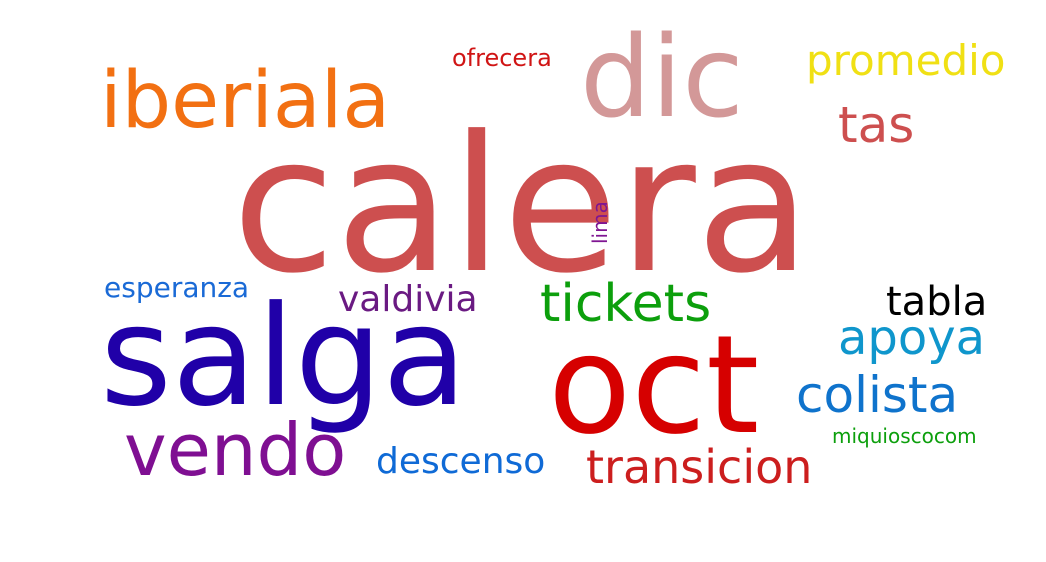 The width and height of the screenshot is (1046, 562). I want to click on word-promedio: promedio, so click(906, 60).